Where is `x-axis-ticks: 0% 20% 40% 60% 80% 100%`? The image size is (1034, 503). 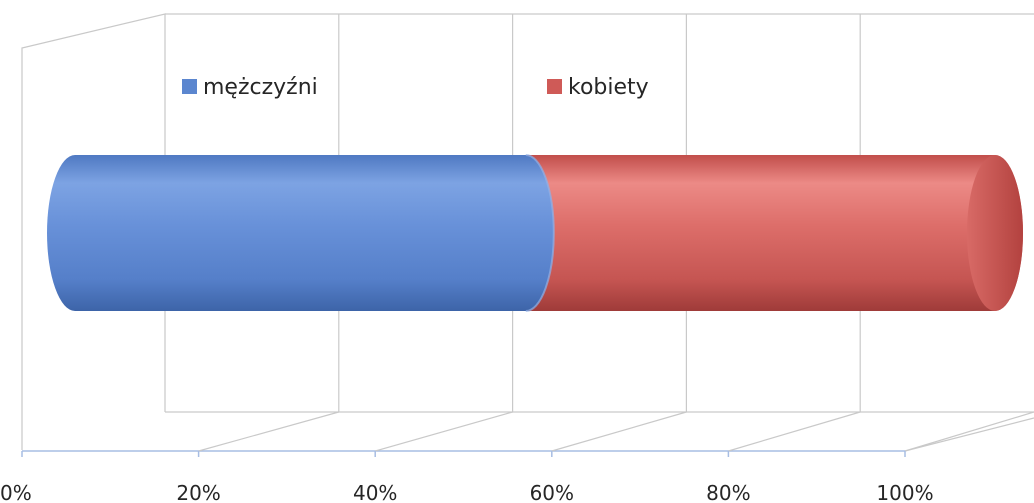
x-axis-ticks: 0% 20% 40% 60% 80% 100% is located at coordinates (467, 477).